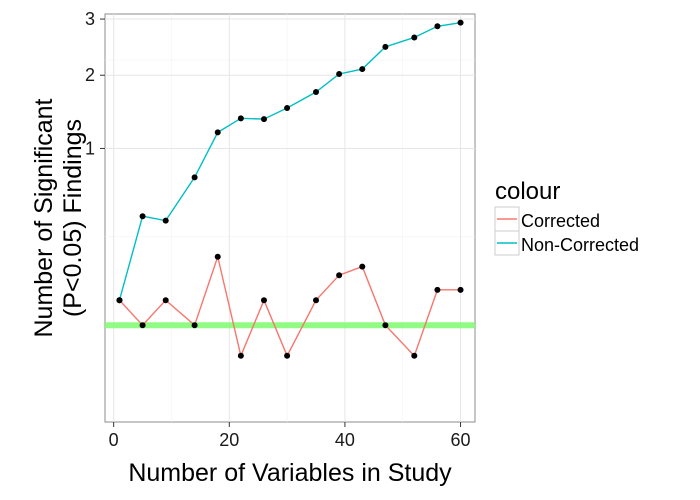 This screenshot has height=500, width=700. What do you see at coordinates (73, 218) in the screenshot?
I see `y-axis-title-line-2: (P<0.05) Findings` at bounding box center [73, 218].